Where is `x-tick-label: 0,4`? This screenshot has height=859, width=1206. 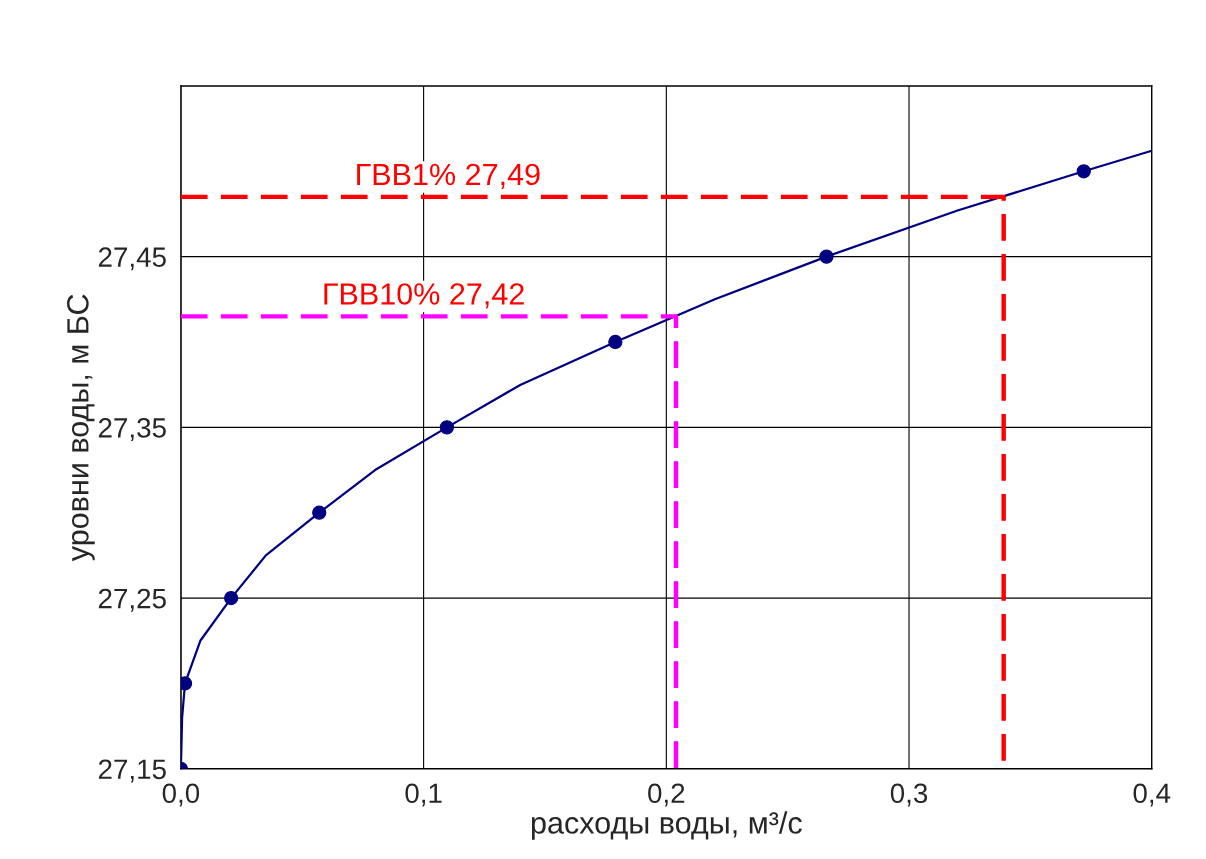 x-tick-label: 0,4 is located at coordinates (1152, 795).